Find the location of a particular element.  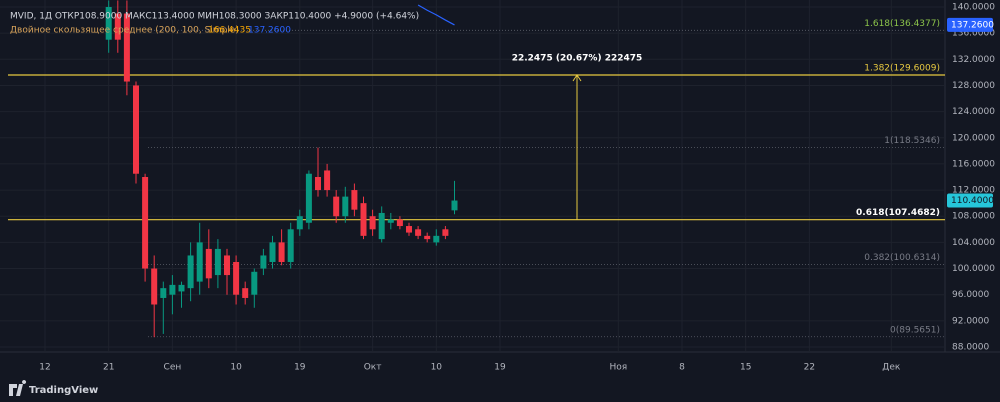

fib-label: 1(118.5346) is located at coordinates (912, 141).